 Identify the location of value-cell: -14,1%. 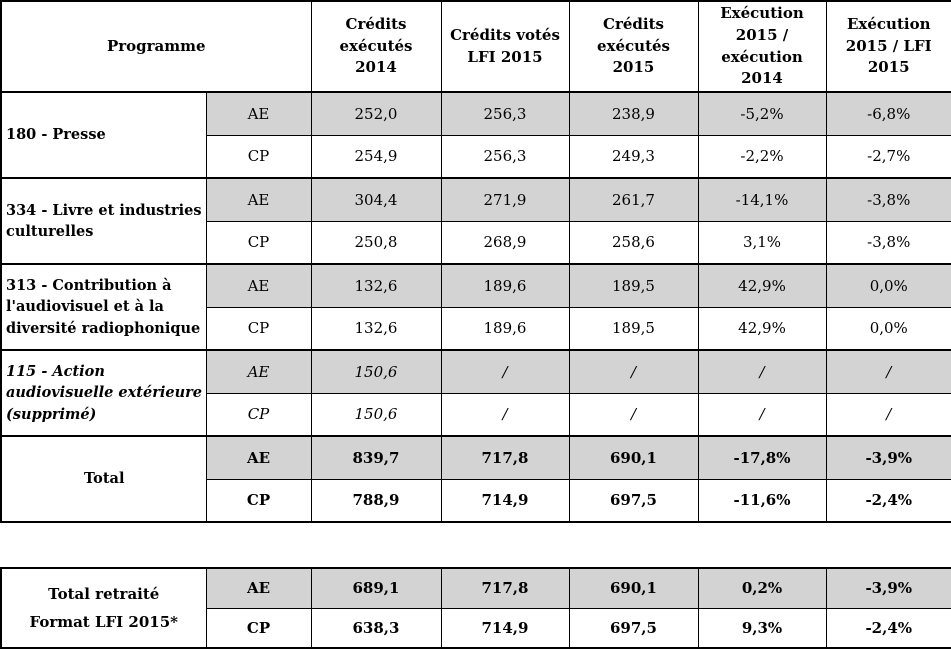
(762, 199).